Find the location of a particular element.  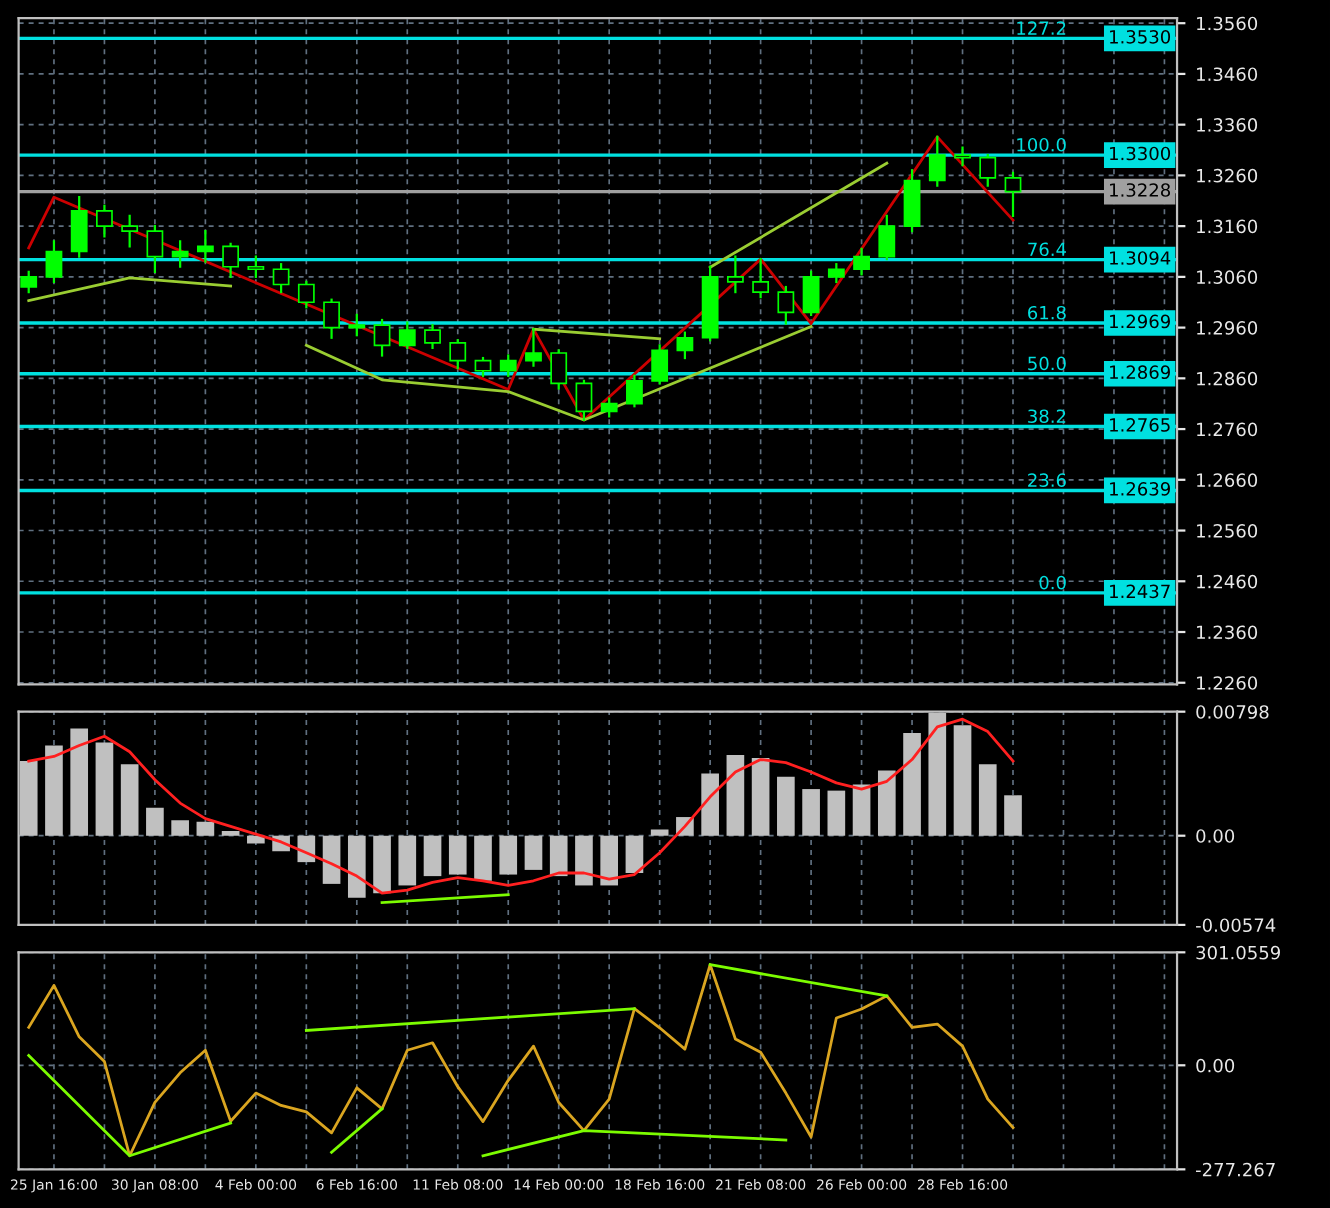

y-tick-label: 1.3160 is located at coordinates (1227, 226).